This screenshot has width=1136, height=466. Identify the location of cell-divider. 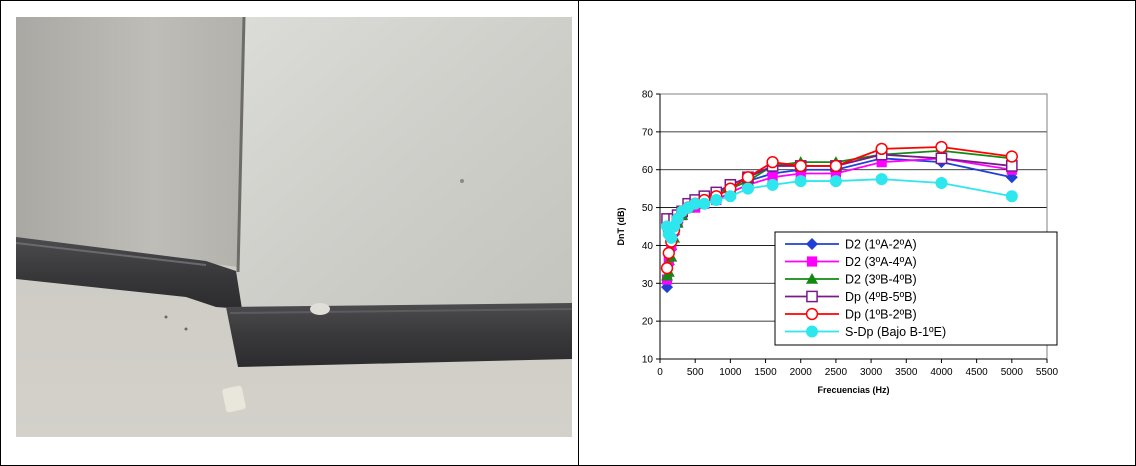
(578, 233).